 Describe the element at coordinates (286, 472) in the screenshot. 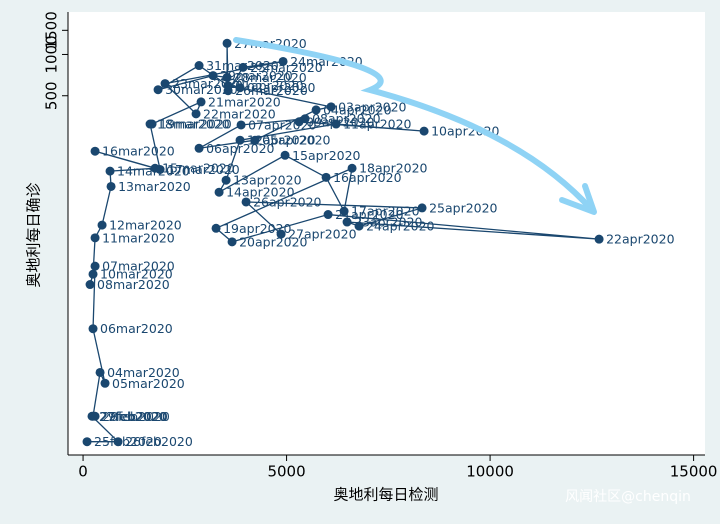

I see `x-tick-label: 5000` at that location.